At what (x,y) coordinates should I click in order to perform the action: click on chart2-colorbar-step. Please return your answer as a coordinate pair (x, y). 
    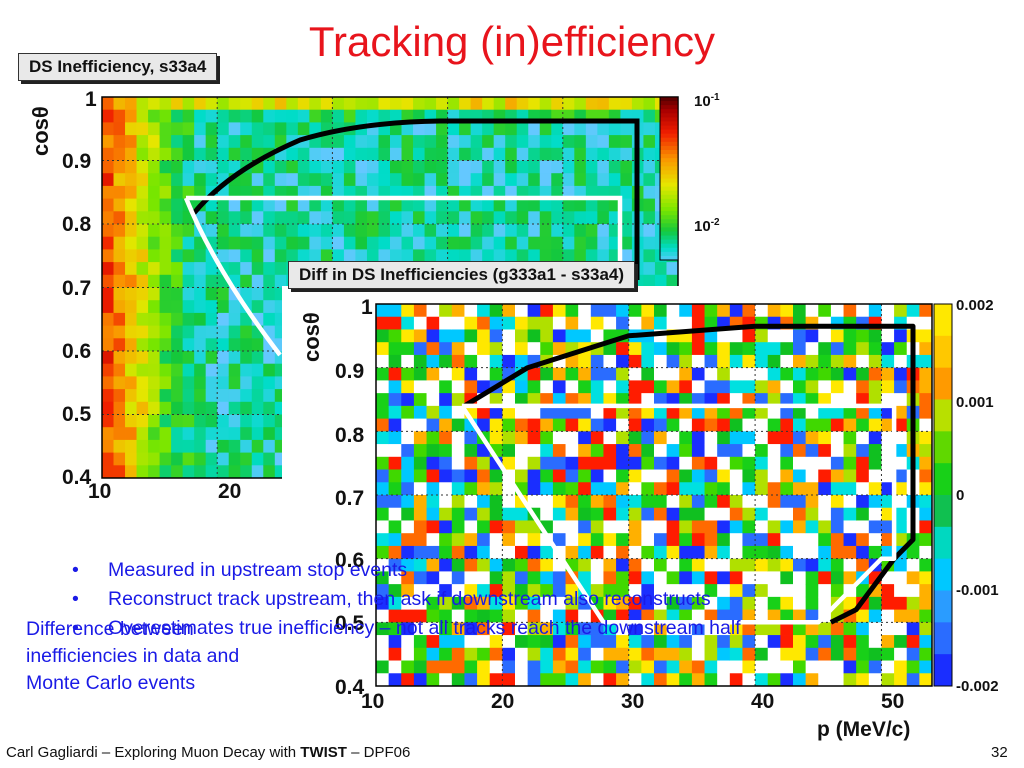
    Looking at the image, I should click on (943, 415).